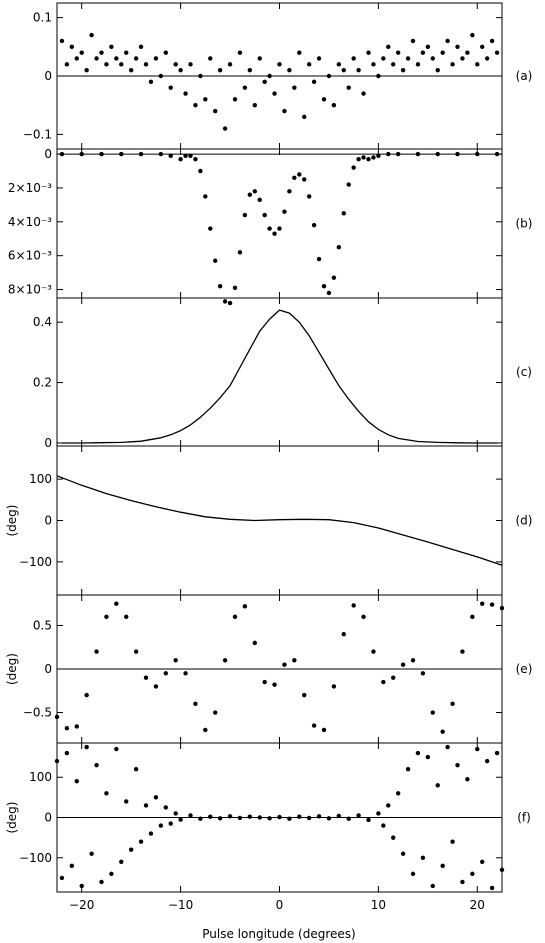 This screenshot has width=545, height=943. What do you see at coordinates (524, 669) in the screenshot?
I see `panel-tag: (e)` at bounding box center [524, 669].